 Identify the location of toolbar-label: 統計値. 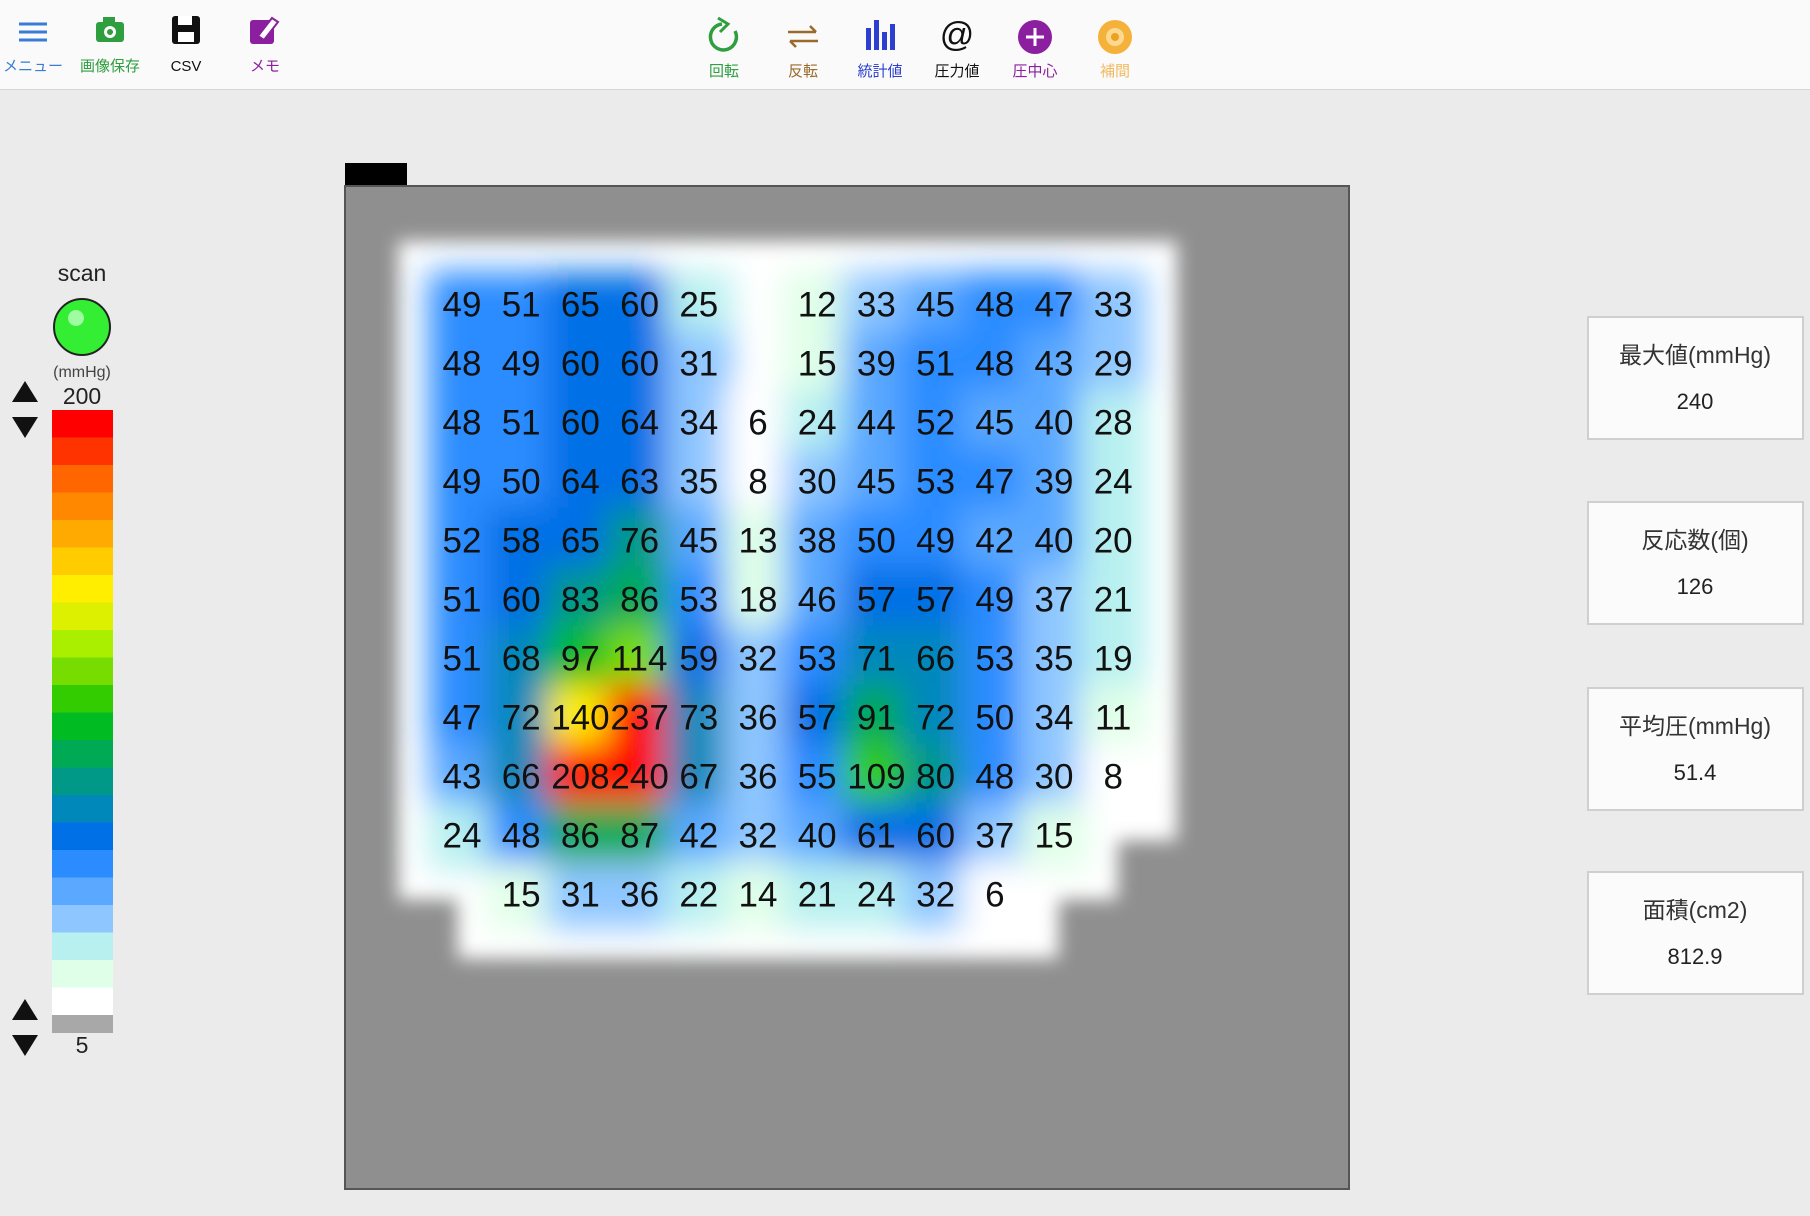
(879, 71).